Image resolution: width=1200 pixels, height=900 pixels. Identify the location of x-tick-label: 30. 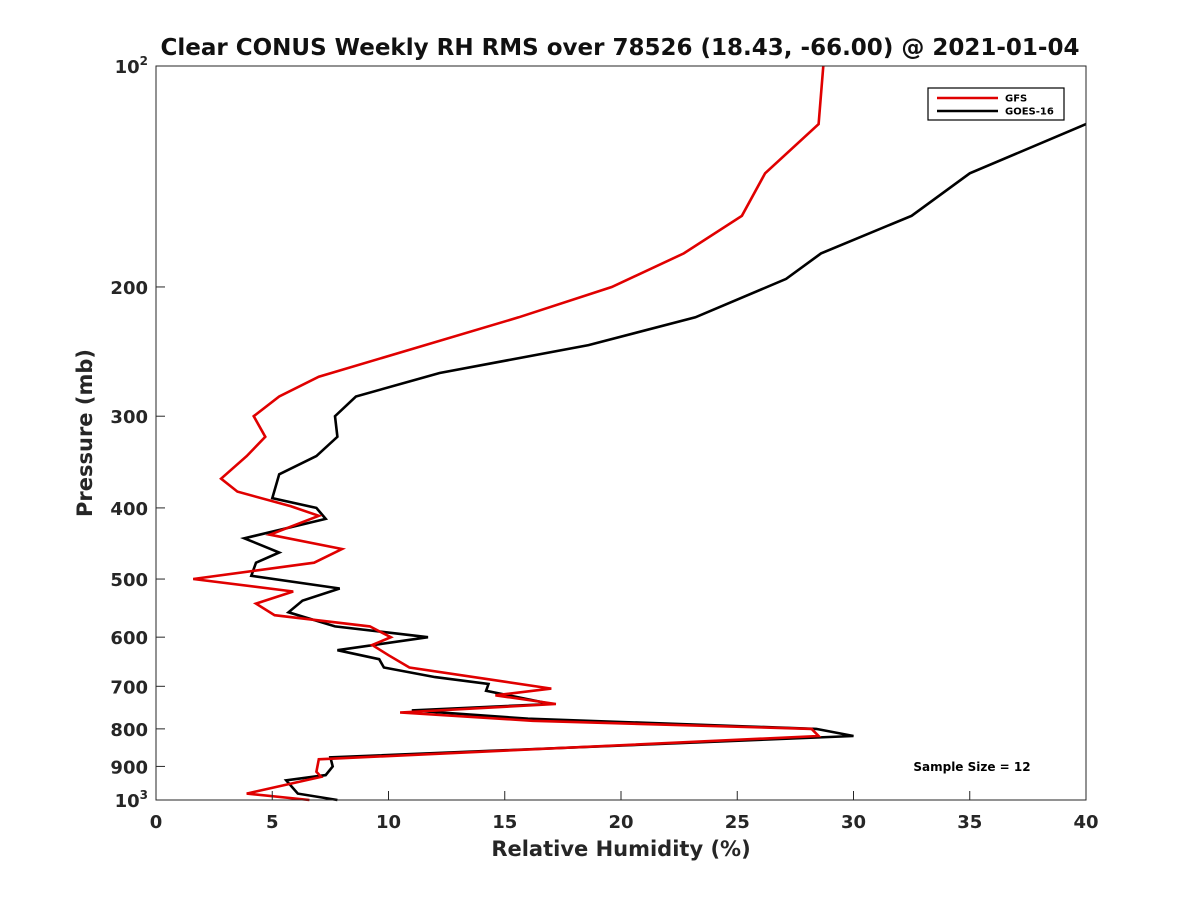
(853, 822).